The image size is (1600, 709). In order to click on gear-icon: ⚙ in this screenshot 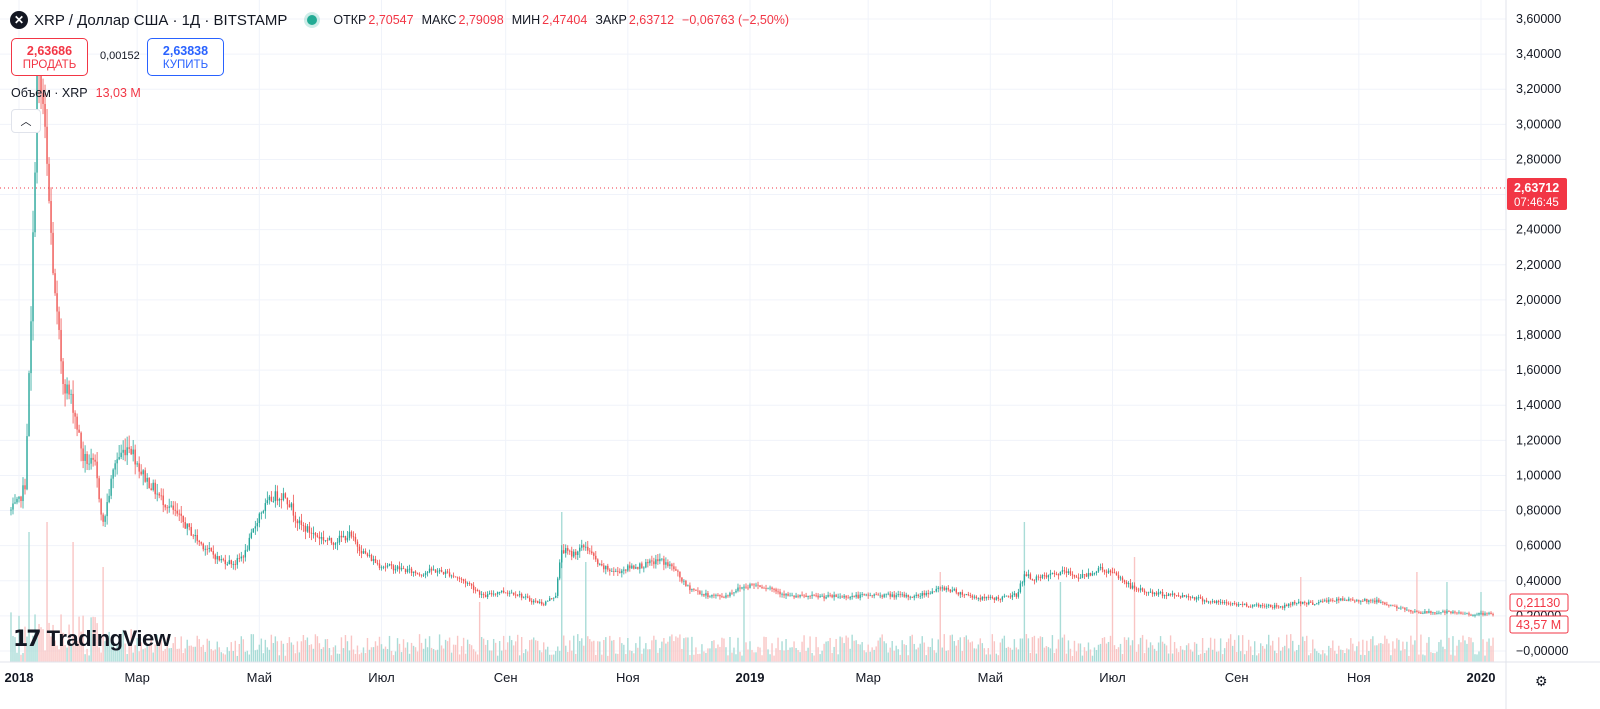, I will do `click(1541, 681)`.